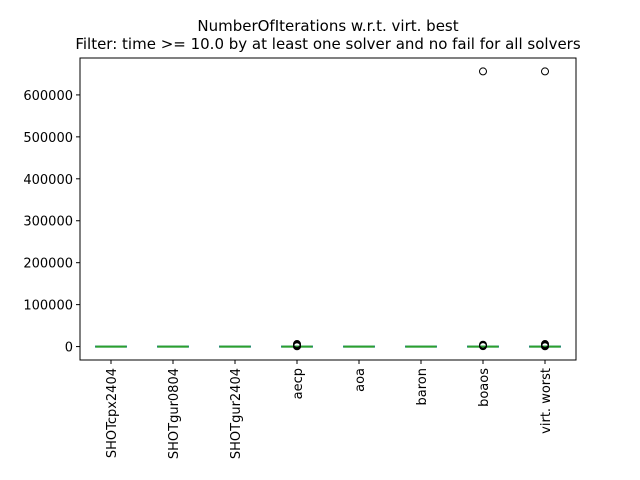 The image size is (640, 480). Describe the element at coordinates (48, 264) in the screenshot. I see `y-tick-label: 200000` at that location.